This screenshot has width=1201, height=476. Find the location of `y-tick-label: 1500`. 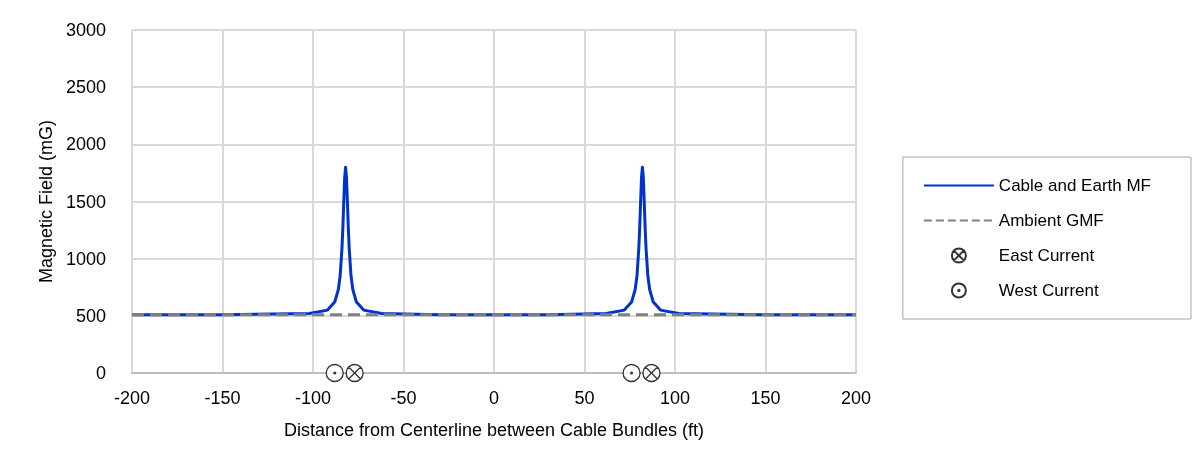

y-tick-label: 1500 is located at coordinates (85, 201).